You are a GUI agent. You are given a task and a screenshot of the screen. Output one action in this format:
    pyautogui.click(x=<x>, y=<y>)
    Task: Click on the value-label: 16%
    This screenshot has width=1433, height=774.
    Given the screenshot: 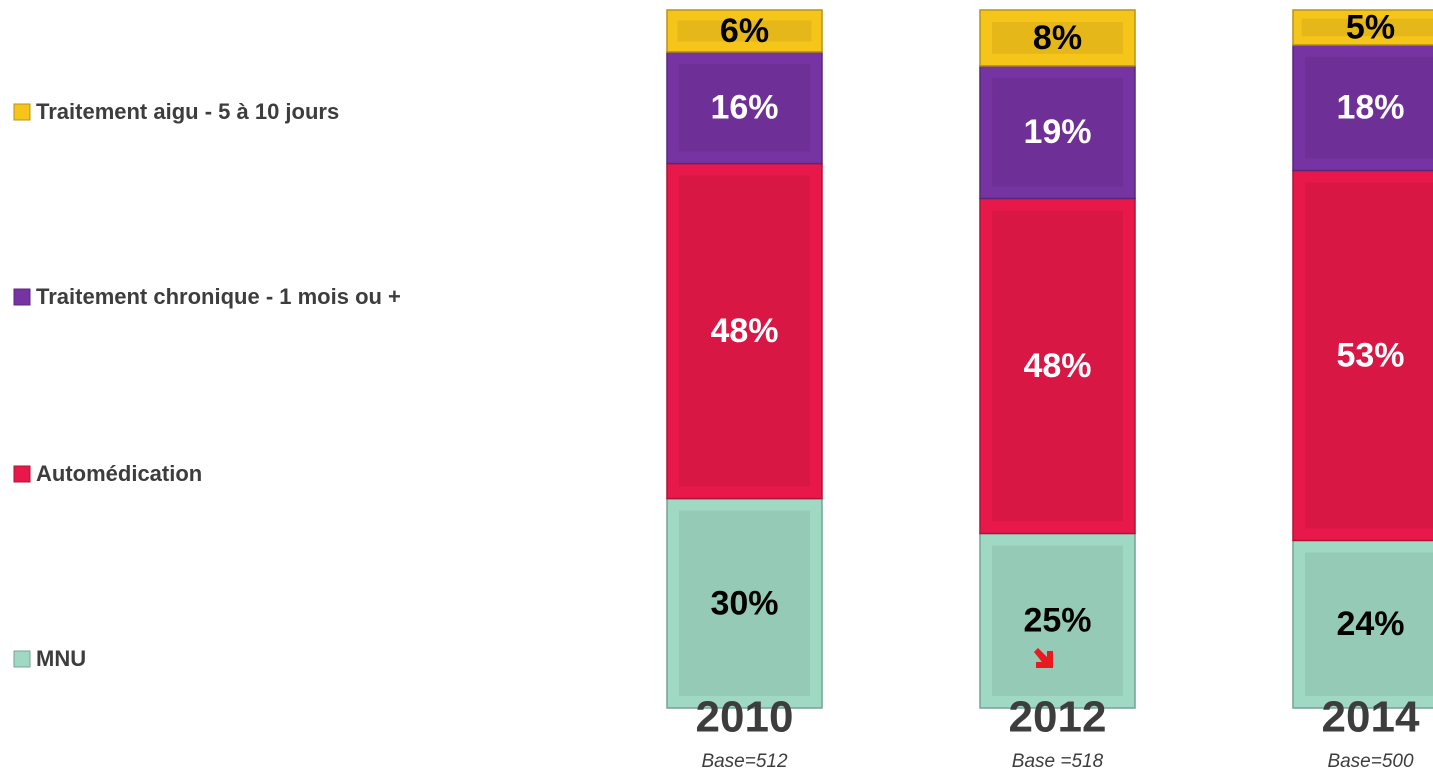 What is the action you would take?
    pyautogui.click(x=744, y=108)
    